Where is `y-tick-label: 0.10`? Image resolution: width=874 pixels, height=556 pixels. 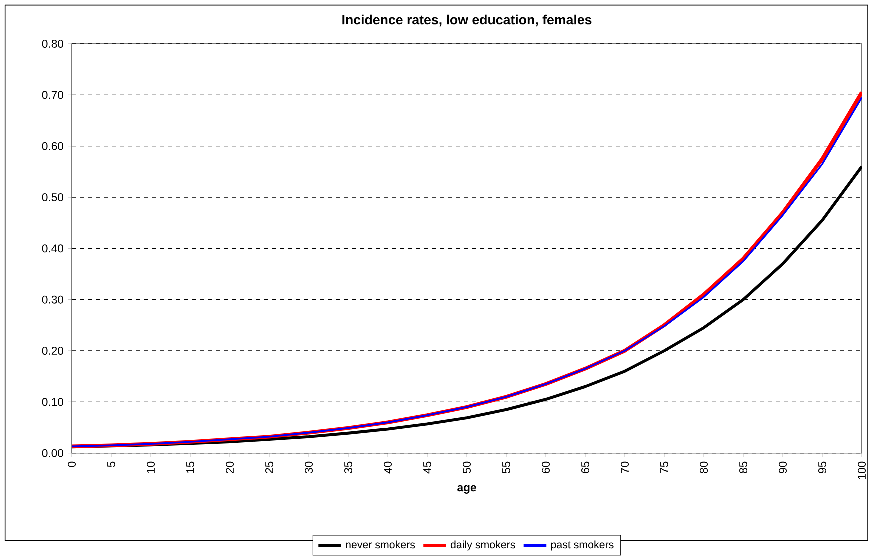
y-tick-label: 0.10 is located at coordinates (53, 402).